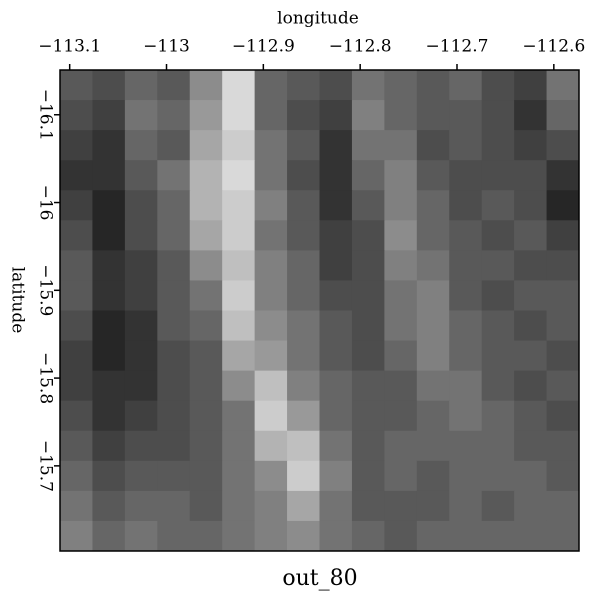 The height and width of the screenshot is (595, 597). I want to click on x-axis-label: longitude, so click(318, 19).